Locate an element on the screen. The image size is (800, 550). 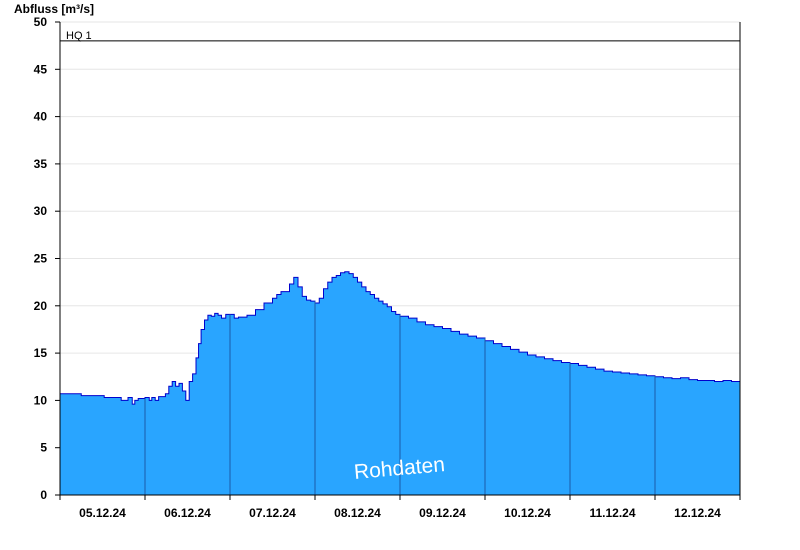
x-tick-label: 12.12.24 is located at coordinates (697, 513).